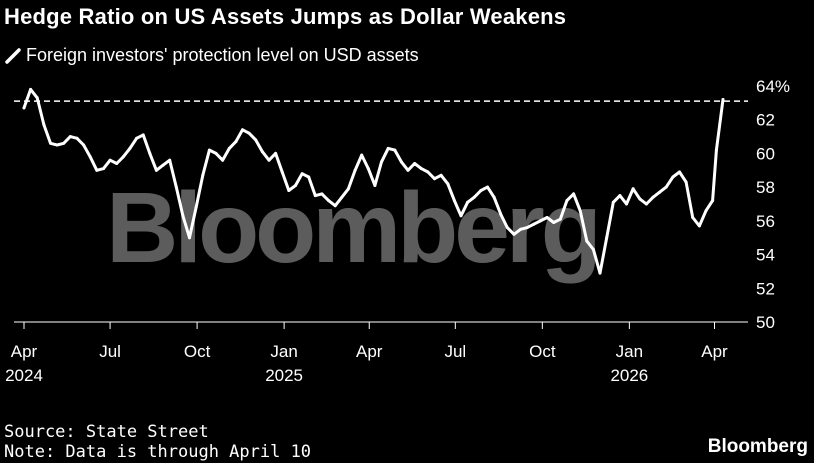 The width and height of the screenshot is (814, 463). Describe the element at coordinates (455, 351) in the screenshot. I see `x-tick-label: Jul` at that location.